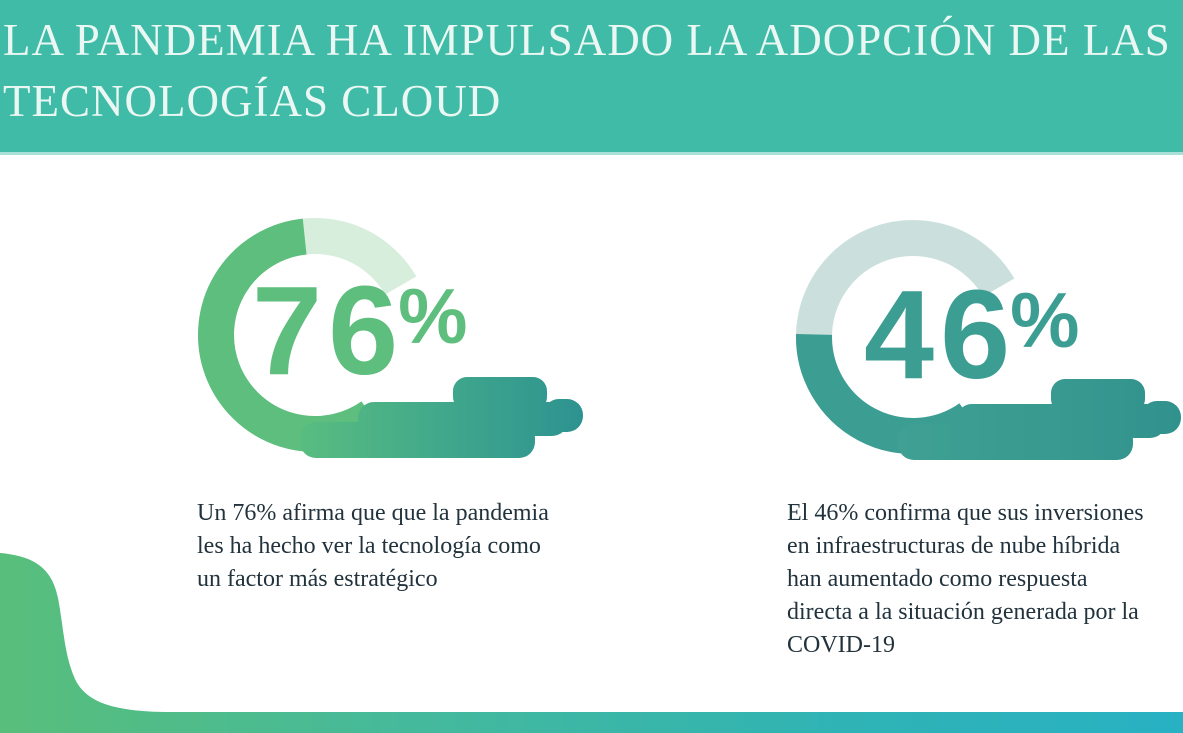  What do you see at coordinates (940, 334) in the screenshot?
I see `percentage-digits: 46` at bounding box center [940, 334].